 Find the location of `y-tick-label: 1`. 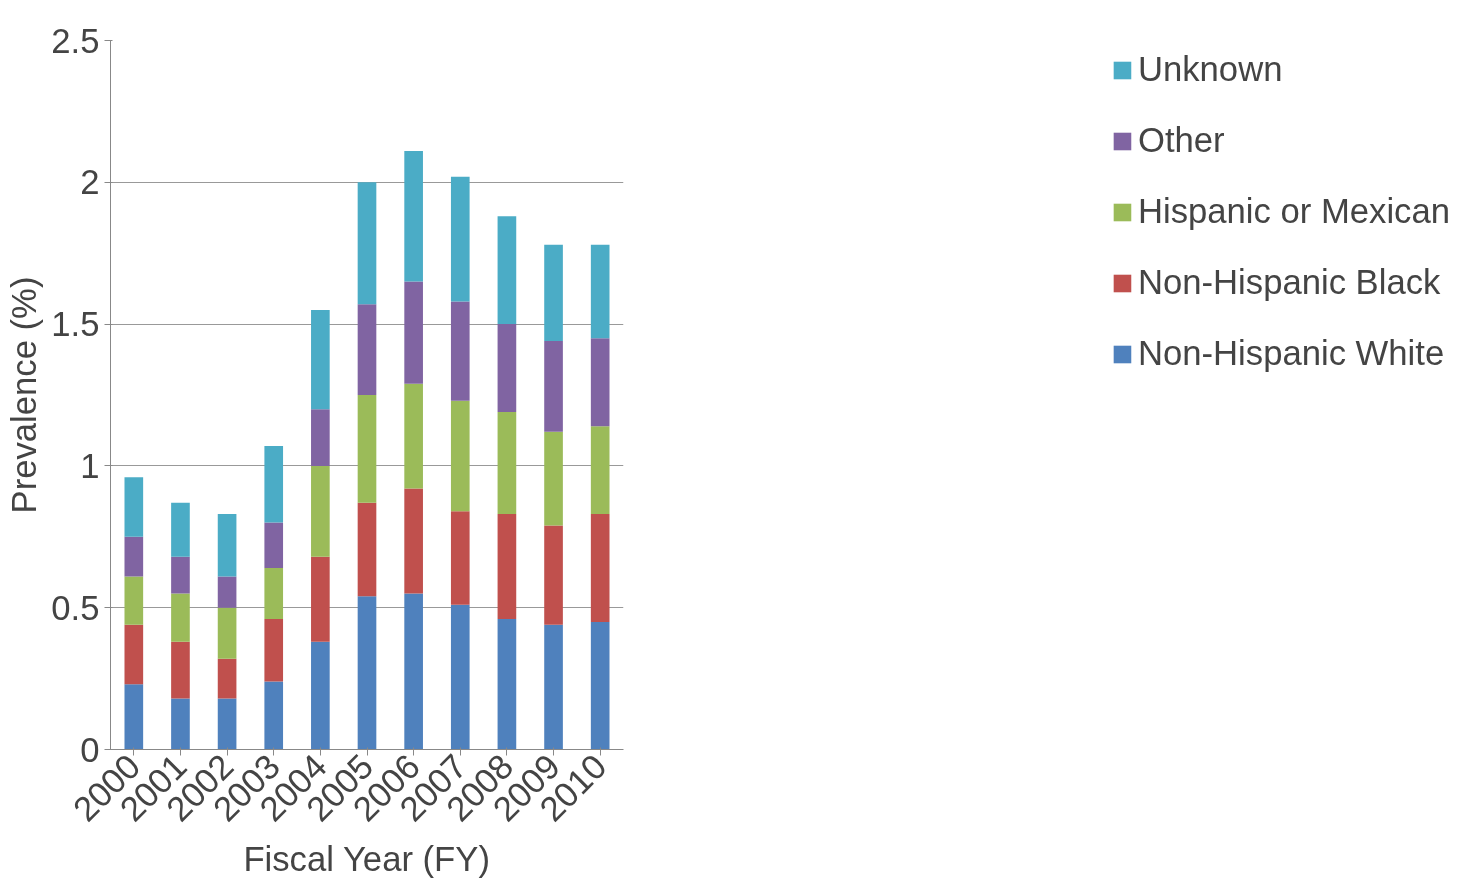

y-tick-label: 1 is located at coordinates (90, 465).